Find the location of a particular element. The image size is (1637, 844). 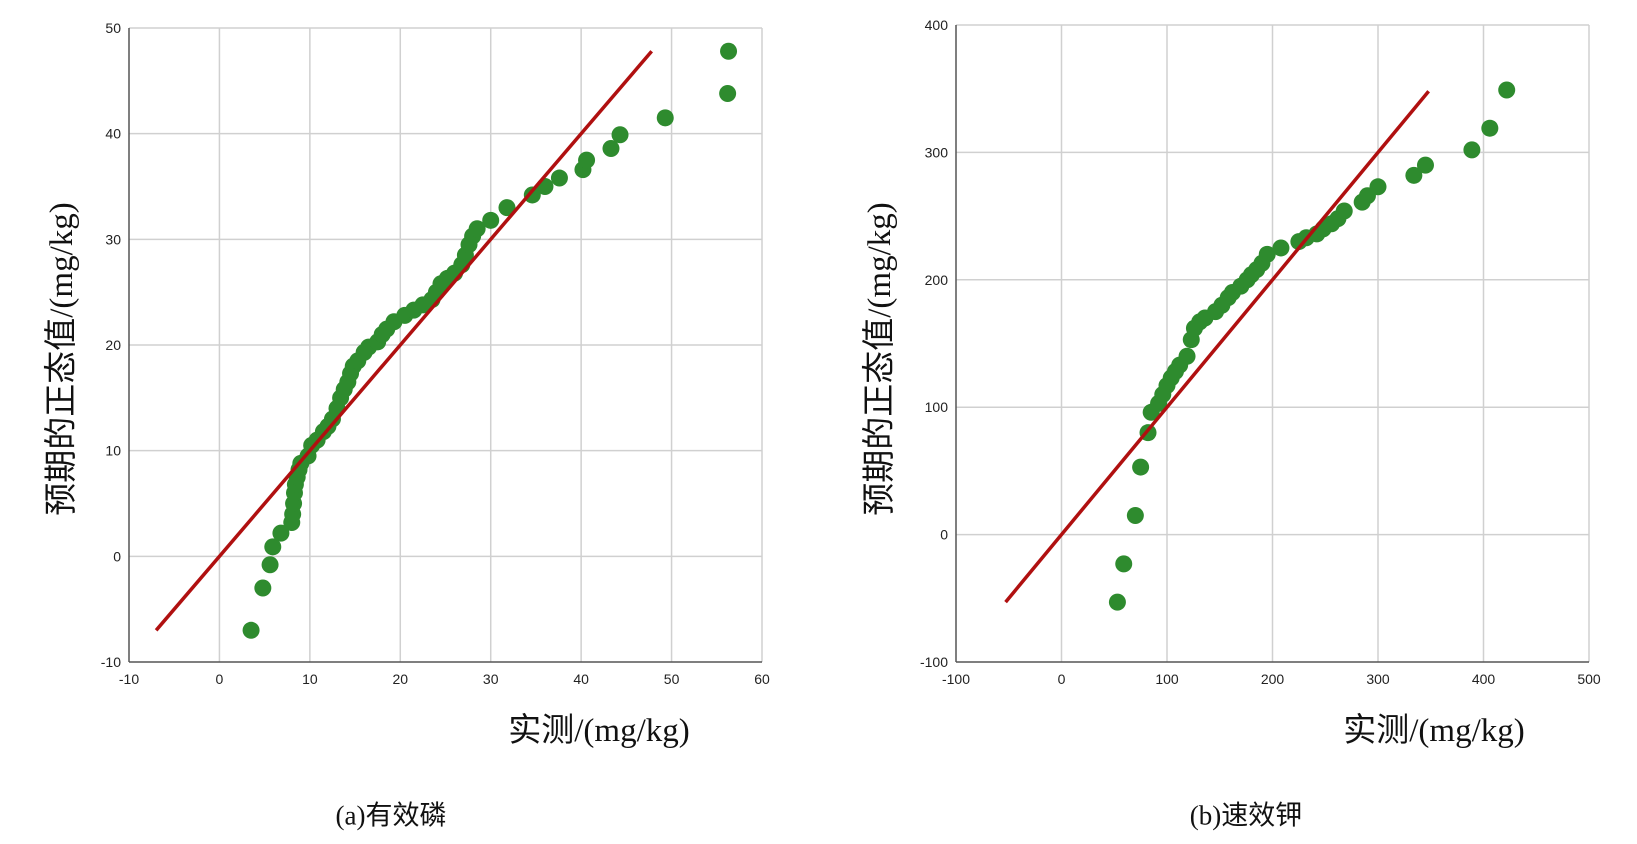

x-tick-label: 300 is located at coordinates (1378, 679).